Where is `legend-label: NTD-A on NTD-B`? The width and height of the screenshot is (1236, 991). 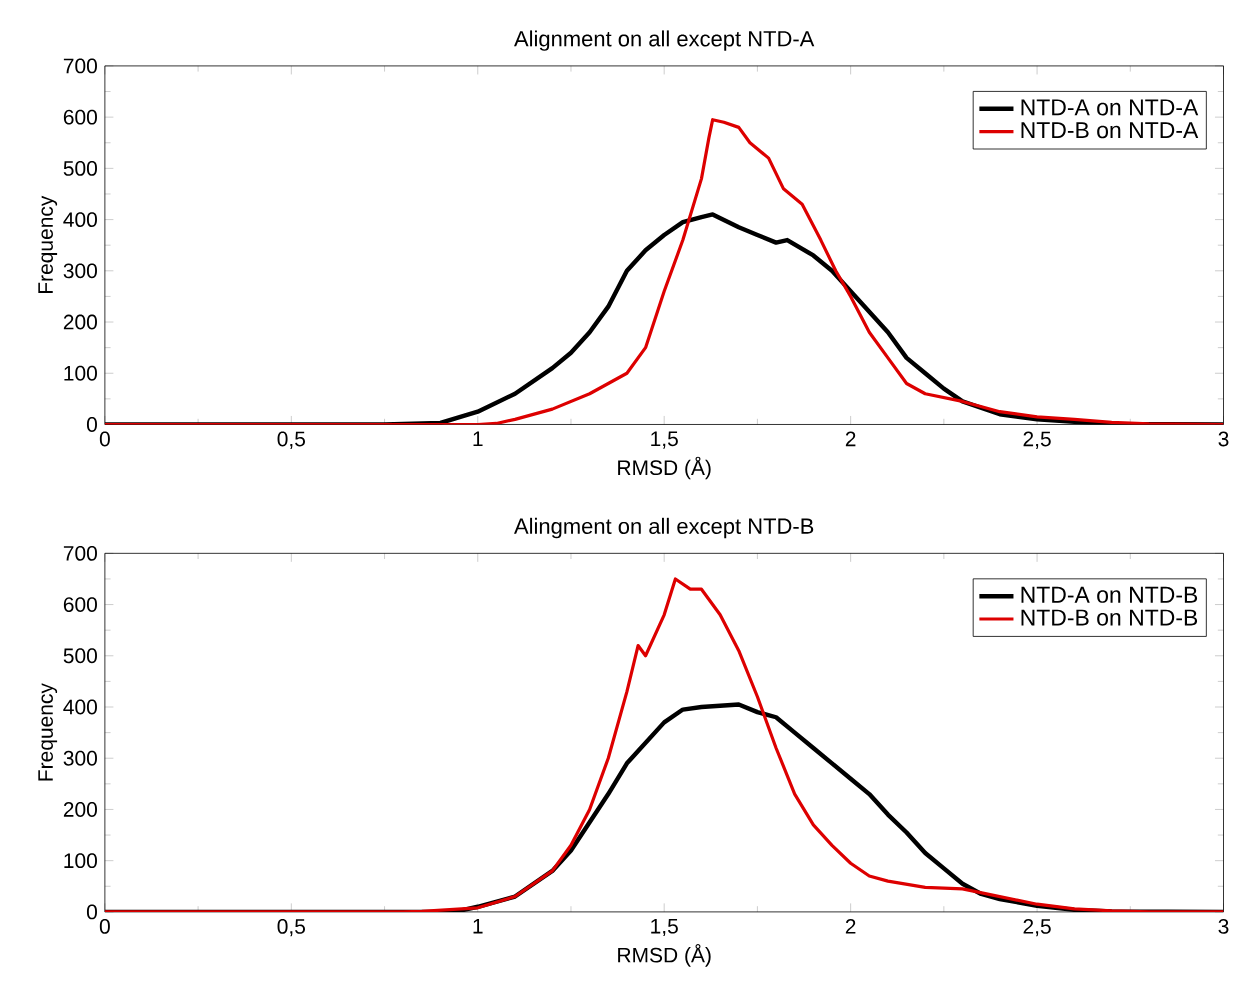 legend-label: NTD-A on NTD-B is located at coordinates (1109, 594).